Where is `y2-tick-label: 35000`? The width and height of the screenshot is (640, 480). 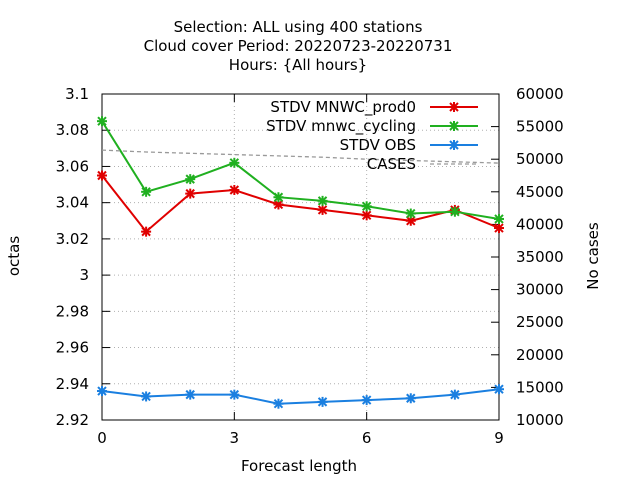 y2-tick-label: 35000 is located at coordinates (540, 257).